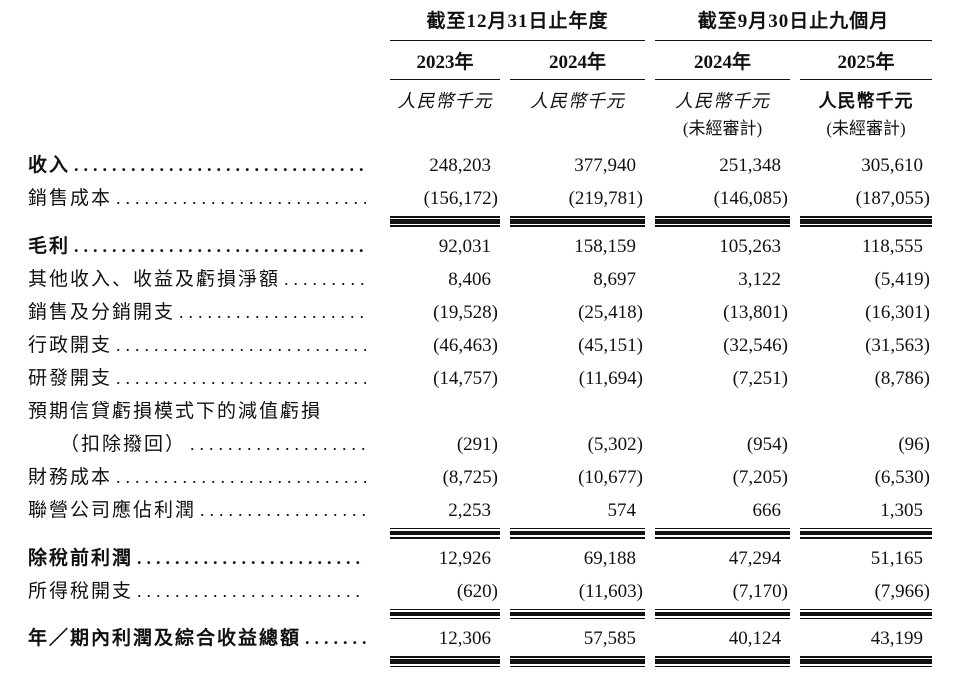  What do you see at coordinates (469, 510) in the screenshot?
I see `value-2023: 2,253` at bounding box center [469, 510].